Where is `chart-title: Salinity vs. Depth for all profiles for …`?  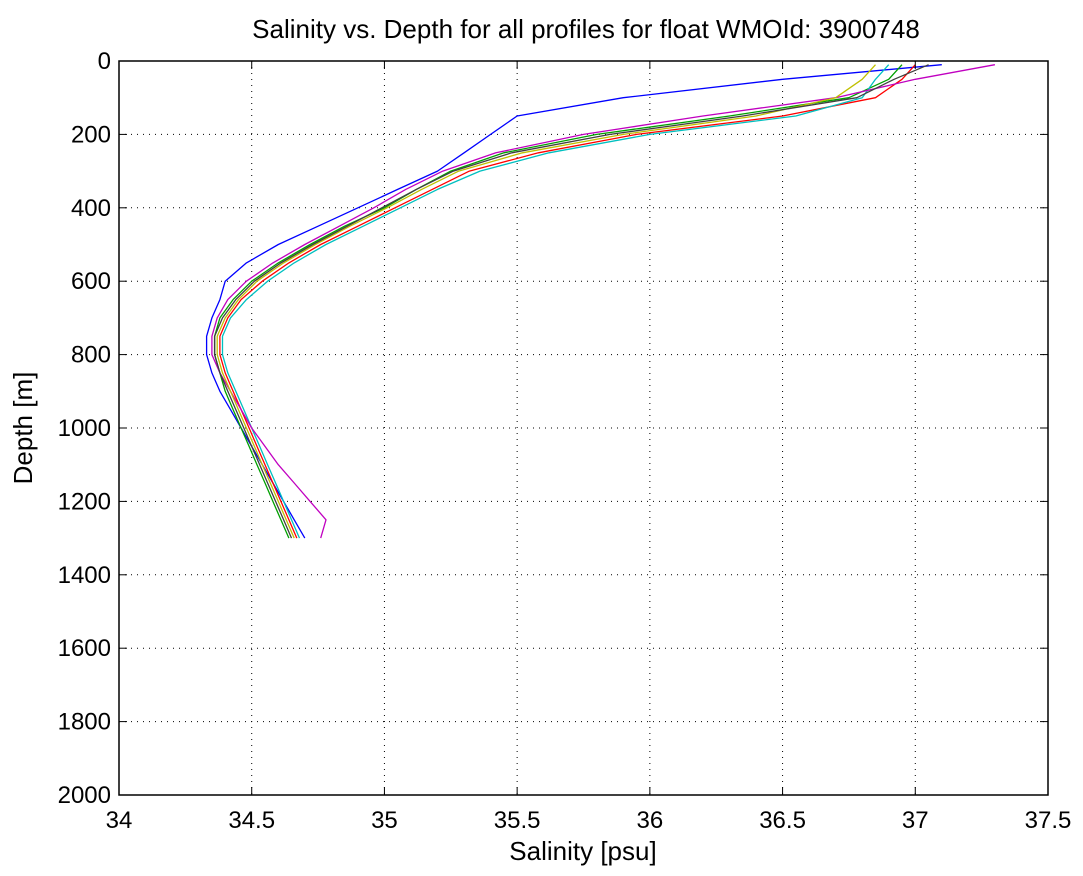
chart-title: Salinity vs. Depth for all profiles for … is located at coordinates (586, 29).